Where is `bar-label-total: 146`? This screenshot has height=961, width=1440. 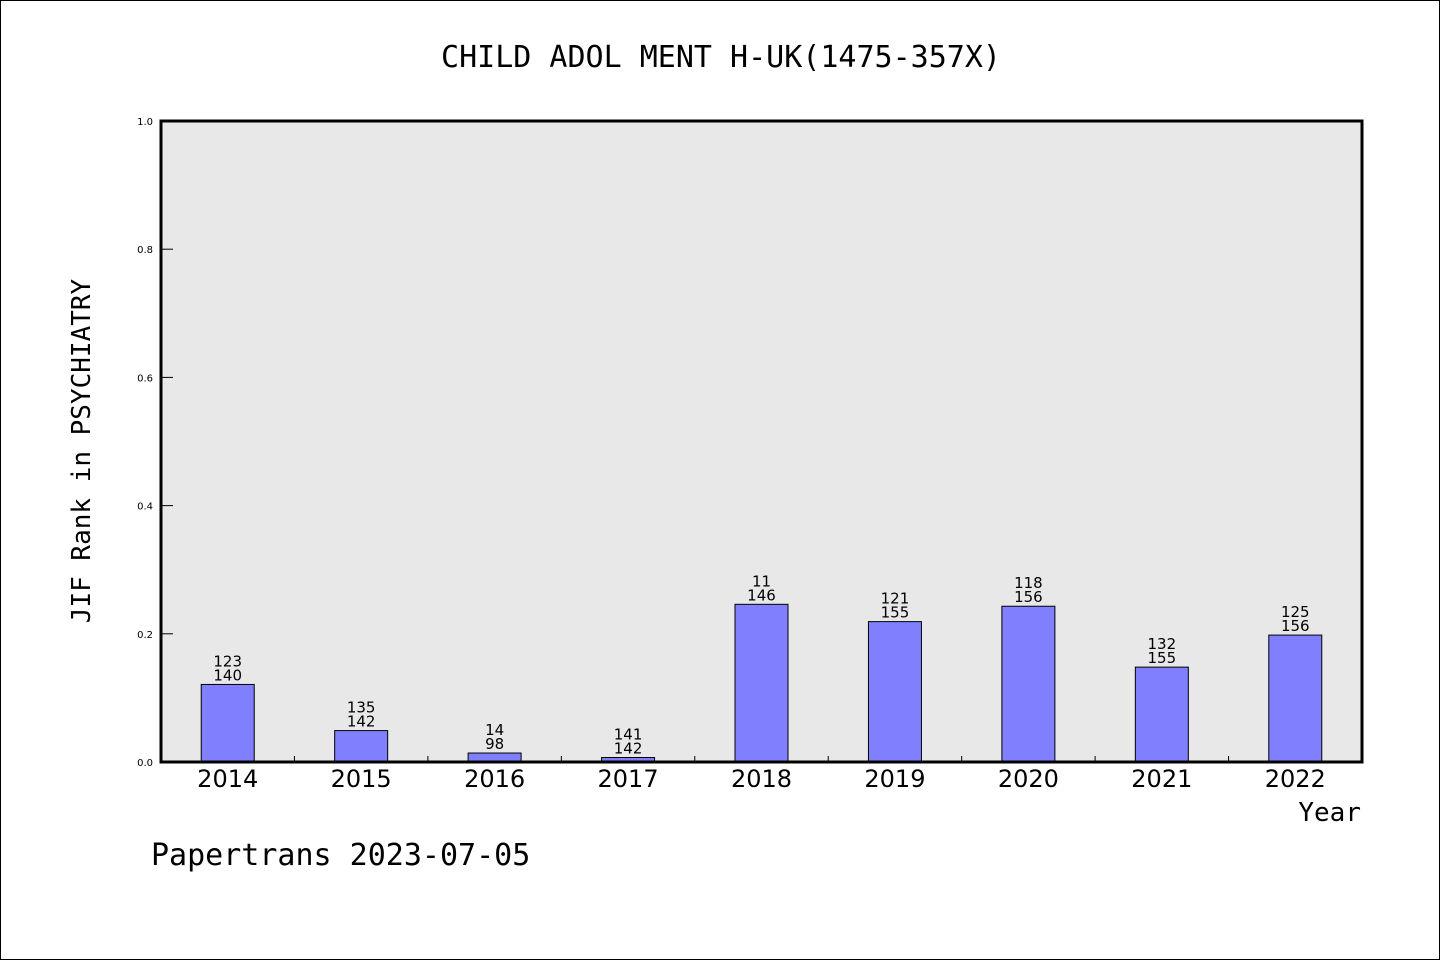
bar-label-total: 146 is located at coordinates (761, 595).